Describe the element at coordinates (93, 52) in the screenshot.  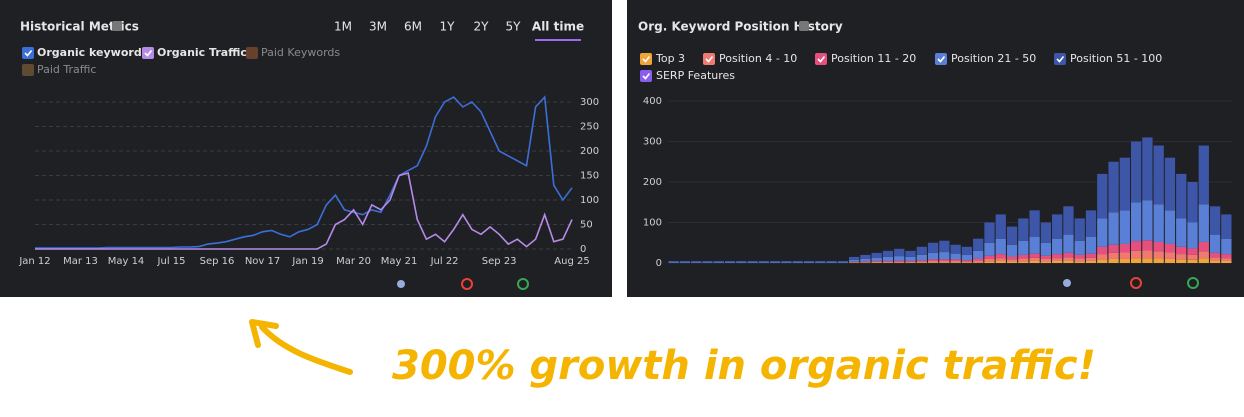
I see `legend-label: Organic keywords` at that location.